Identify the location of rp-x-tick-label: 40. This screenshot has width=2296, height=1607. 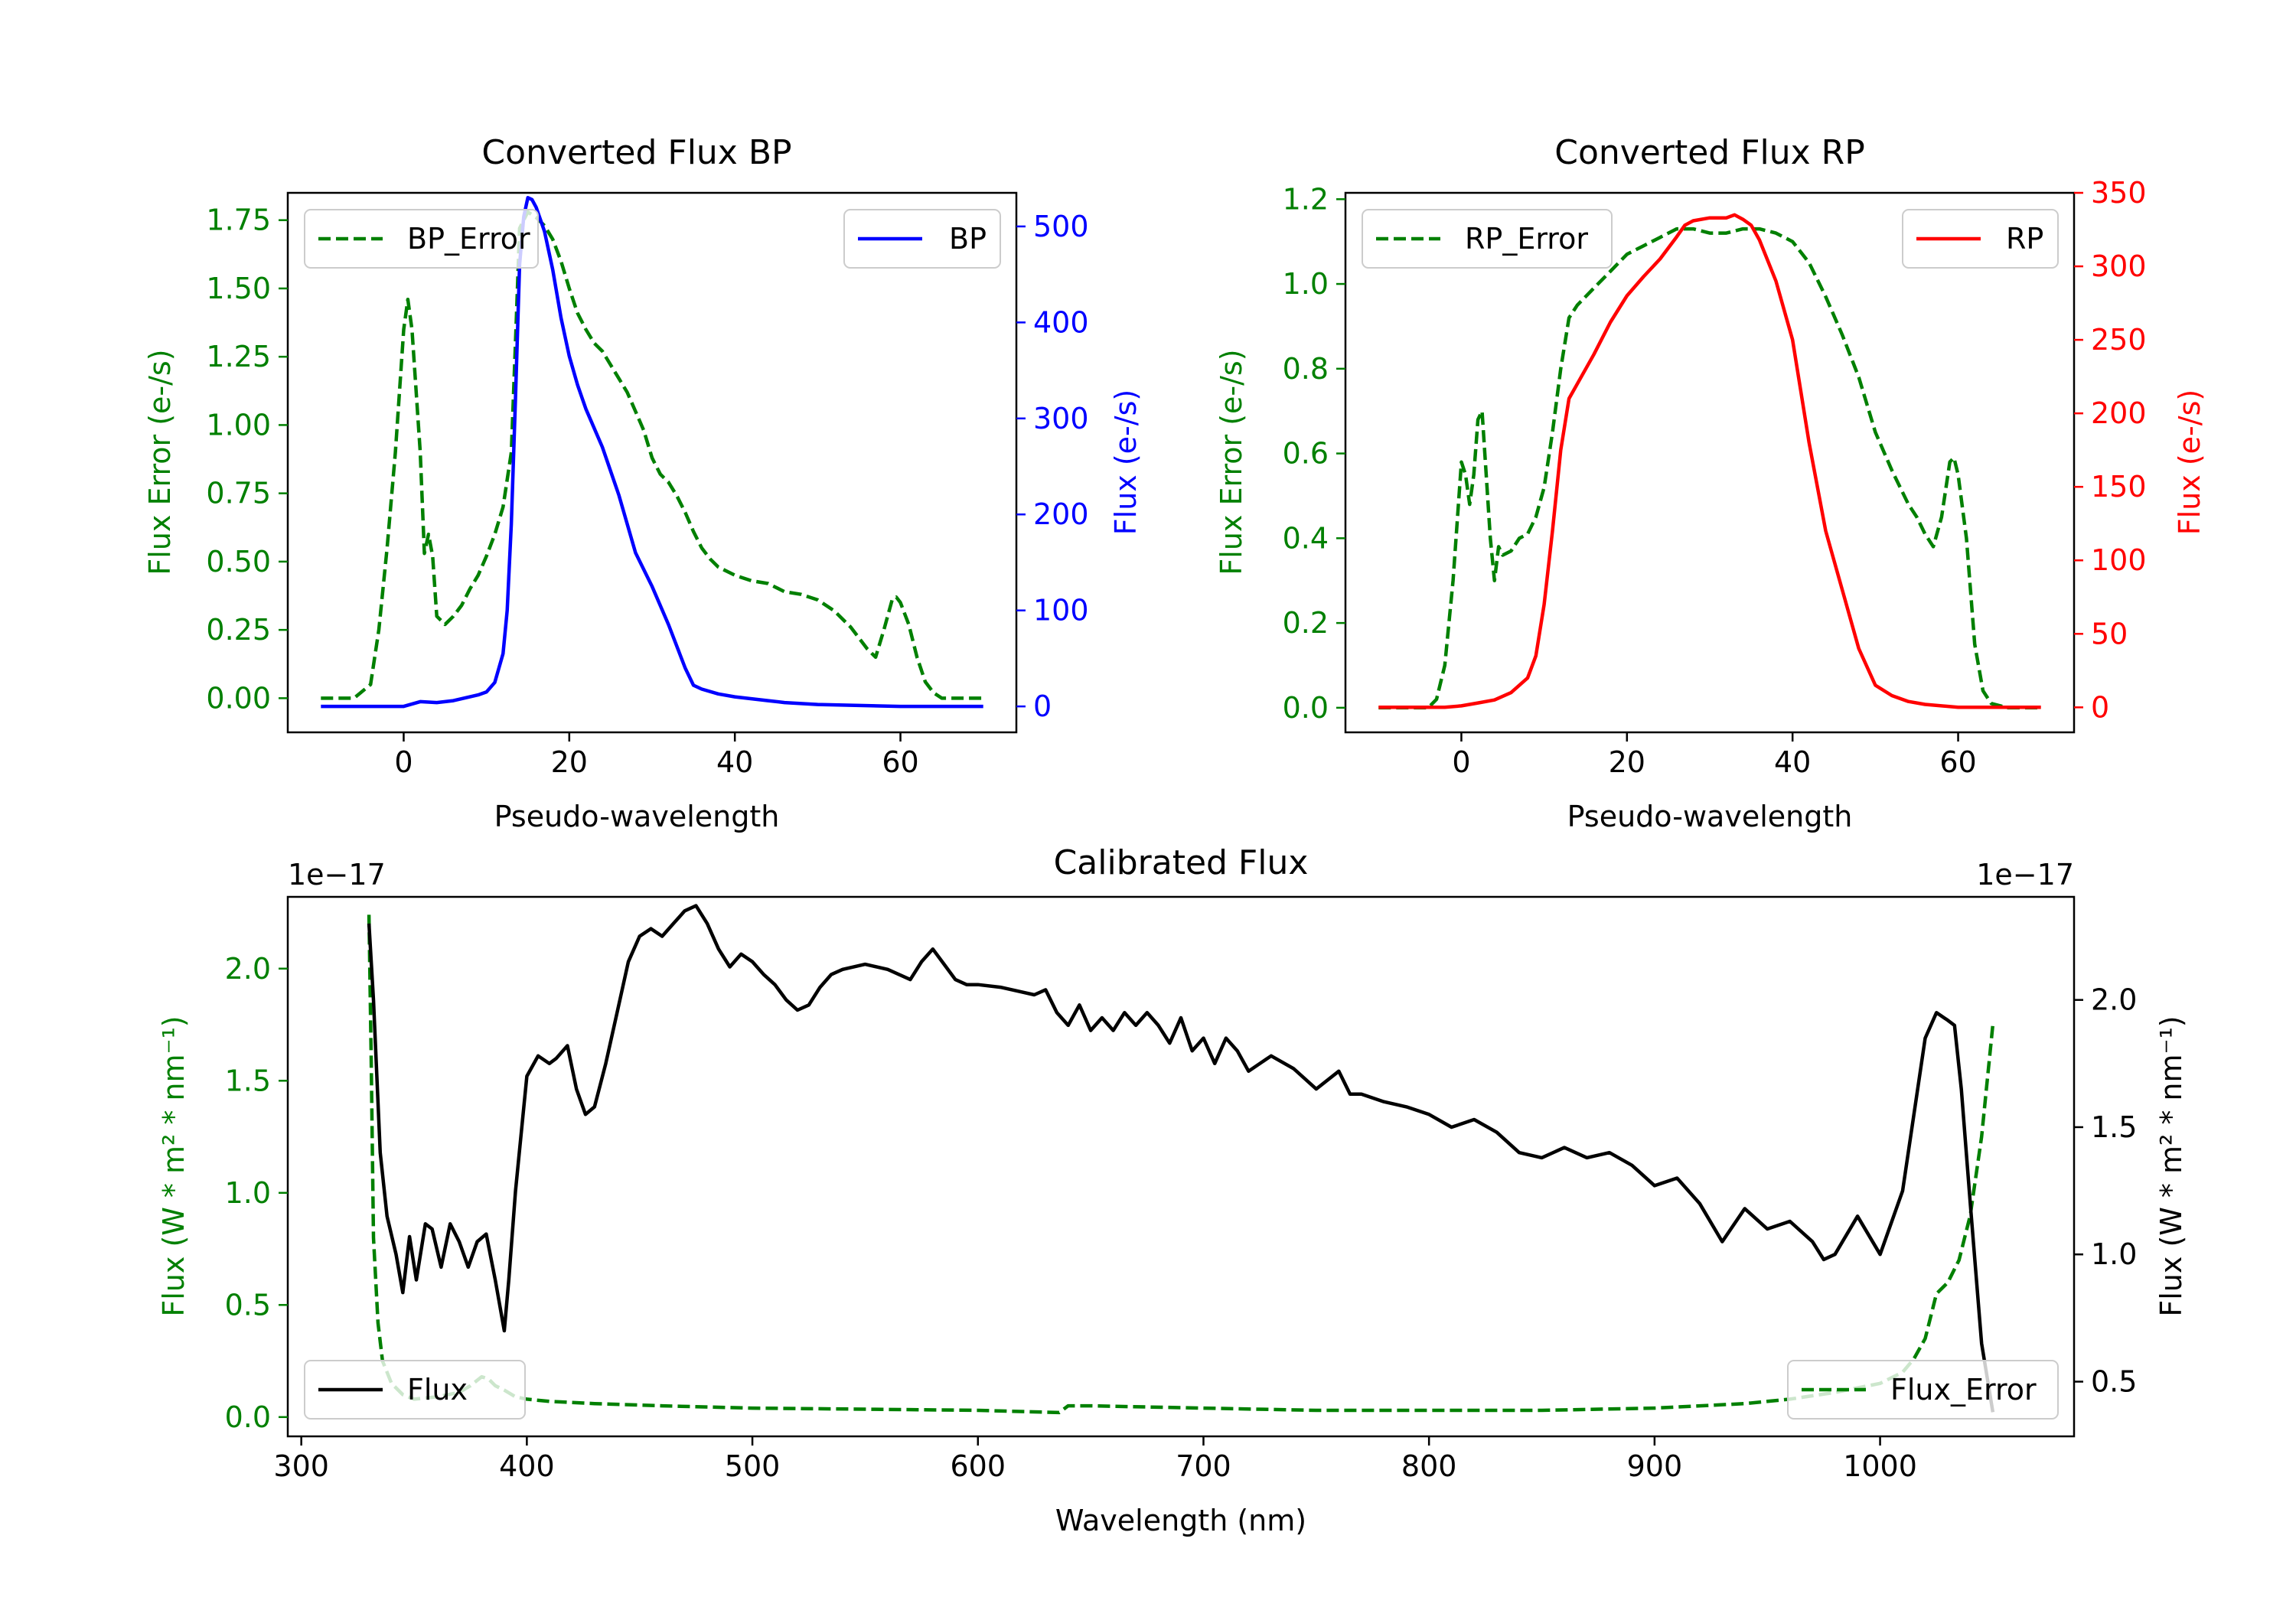
(1792, 762).